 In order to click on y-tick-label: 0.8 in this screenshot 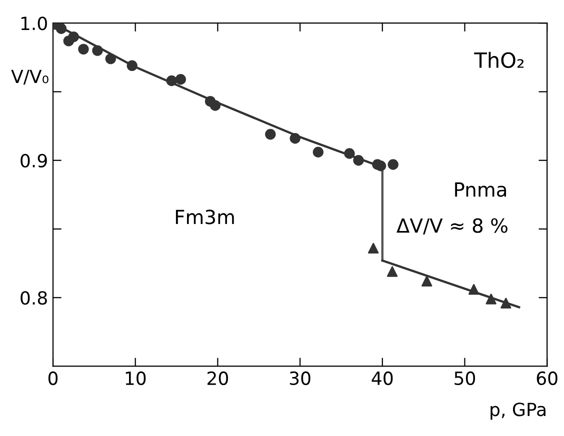, I will do `click(33, 298)`.